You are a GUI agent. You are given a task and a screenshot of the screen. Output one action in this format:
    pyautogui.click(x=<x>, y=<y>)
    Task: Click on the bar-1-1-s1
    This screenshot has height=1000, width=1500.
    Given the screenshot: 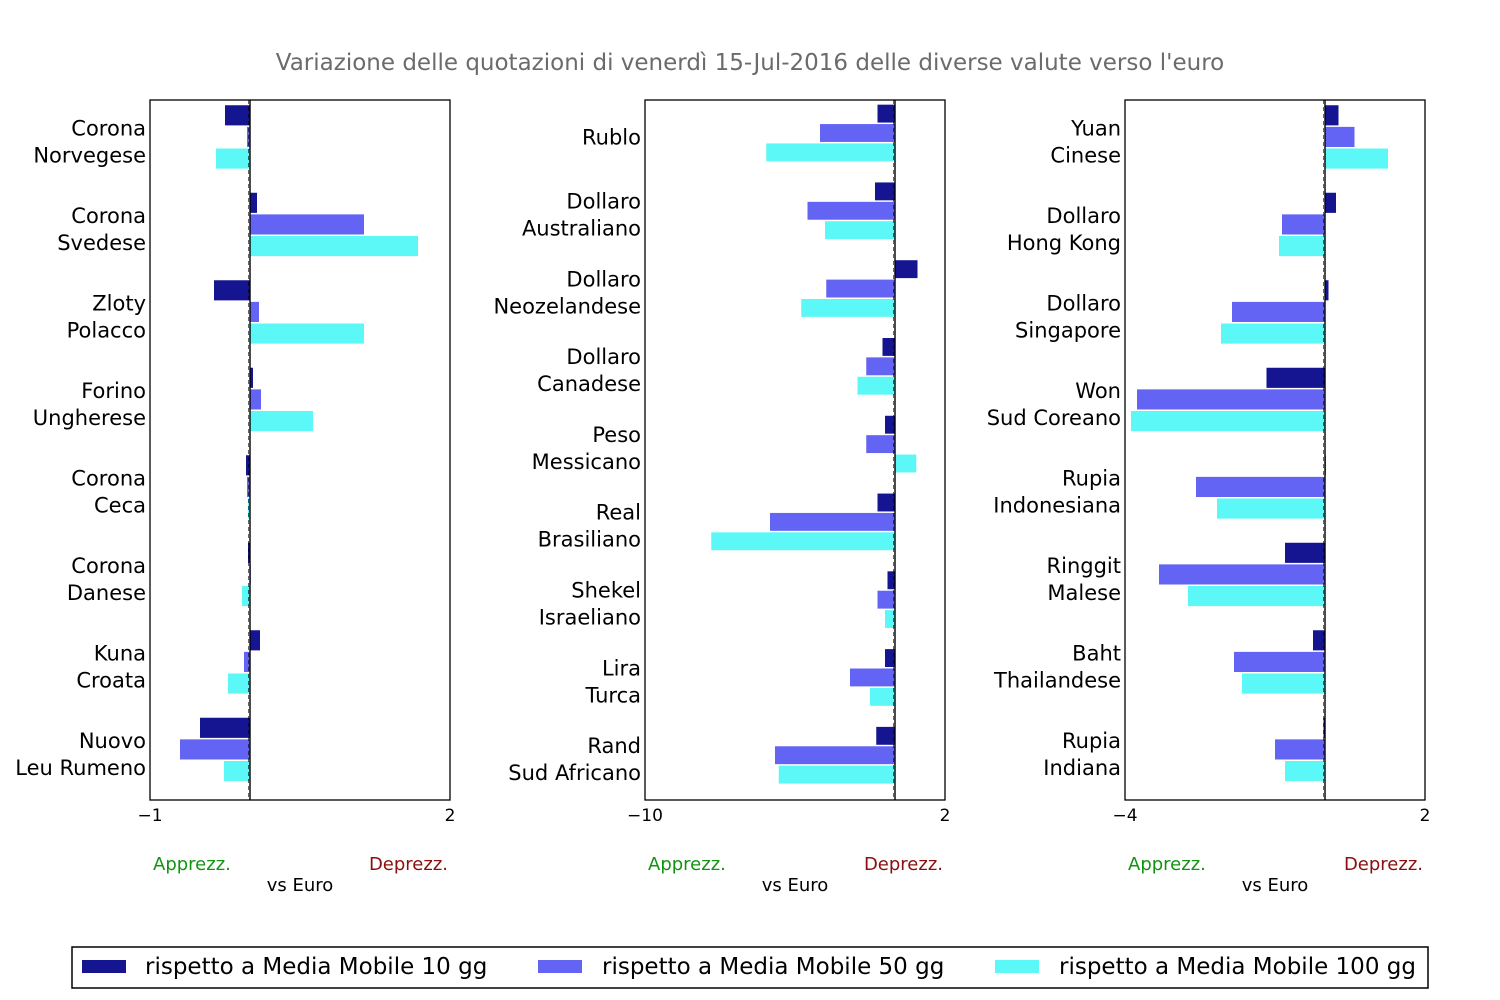 What is the action you would take?
    pyautogui.click(x=851, y=210)
    